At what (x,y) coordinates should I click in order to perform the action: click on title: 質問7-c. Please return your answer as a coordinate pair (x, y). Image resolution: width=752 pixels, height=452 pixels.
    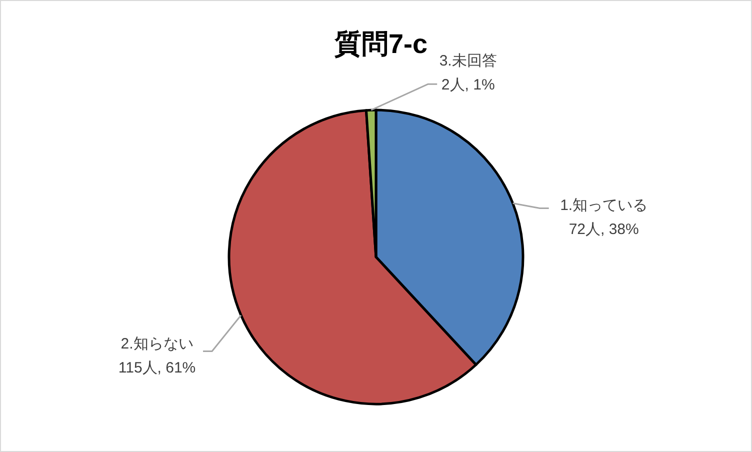
    Looking at the image, I should click on (381, 44).